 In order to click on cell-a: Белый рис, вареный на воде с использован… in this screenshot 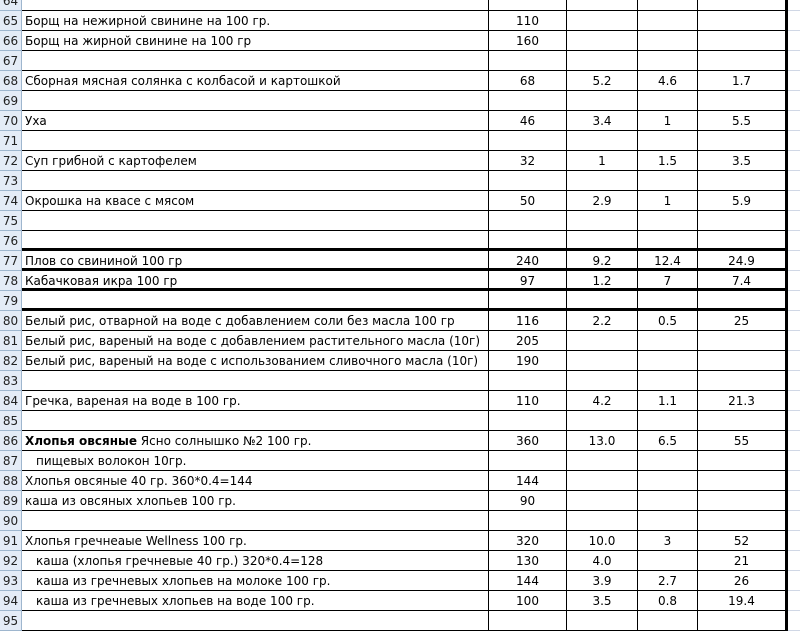, I will do `click(255, 361)`.